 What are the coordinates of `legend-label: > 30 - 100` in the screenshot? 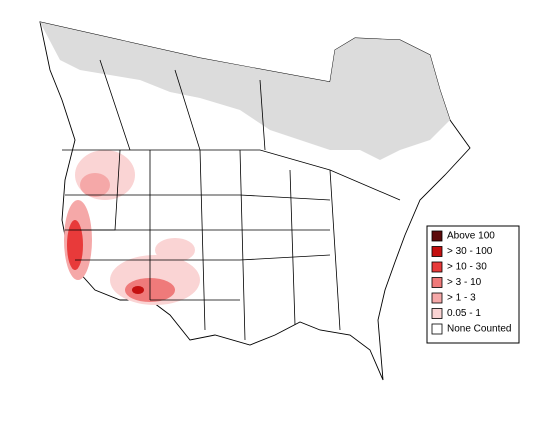 It's located at (470, 251).